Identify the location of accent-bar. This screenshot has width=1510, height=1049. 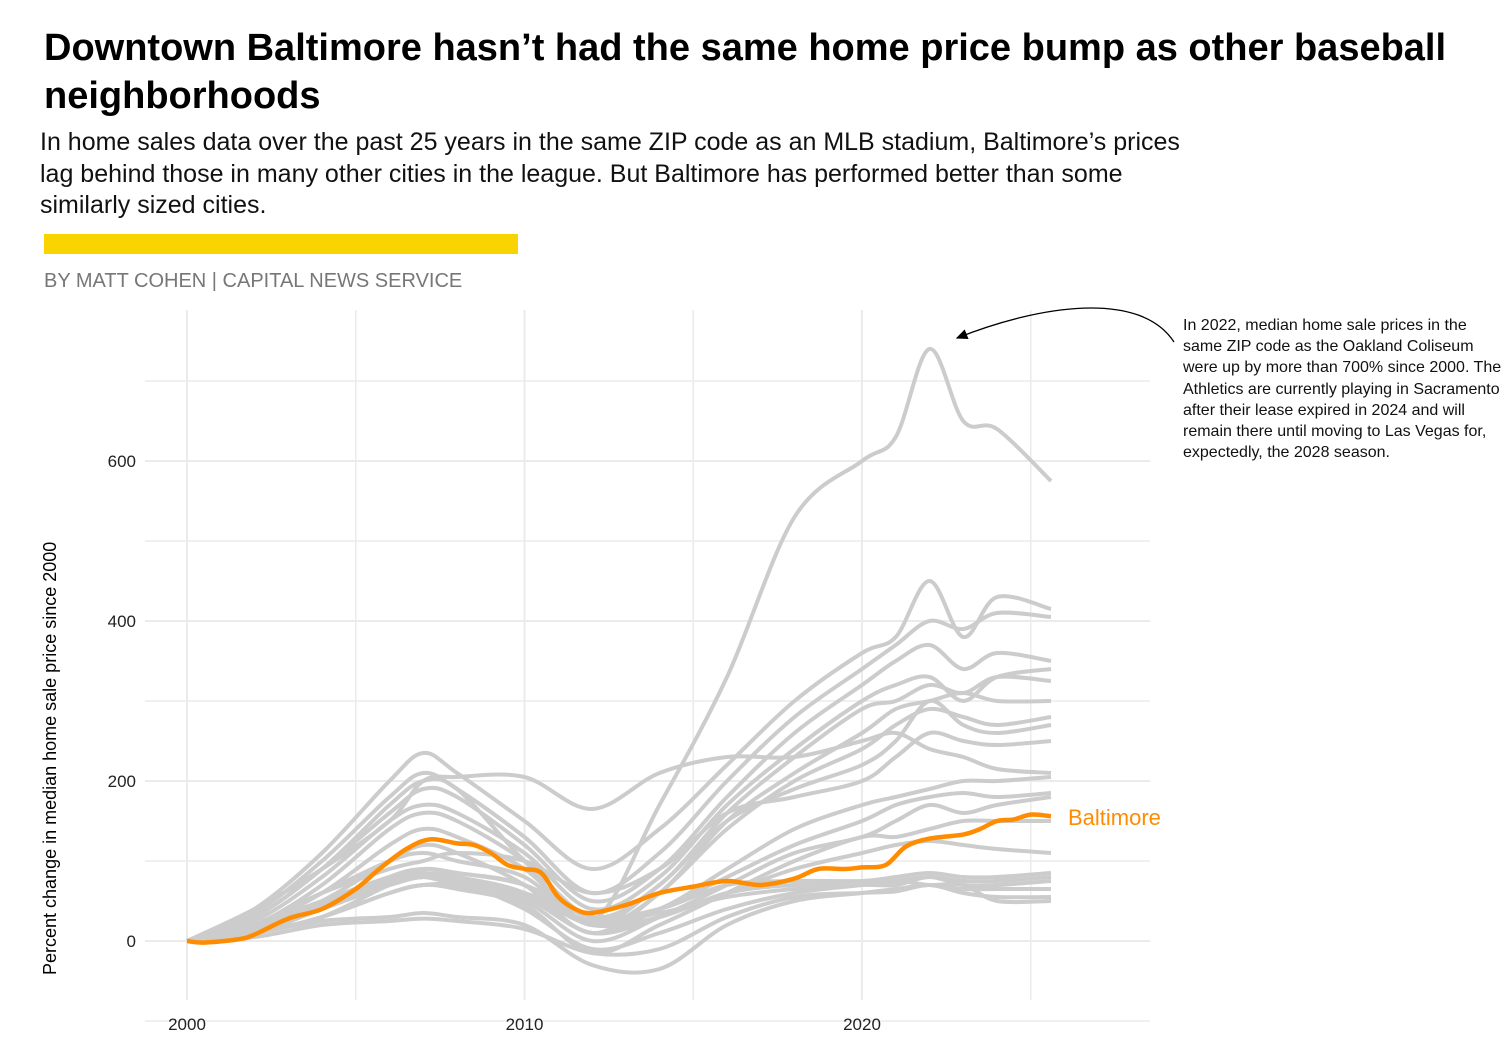
(281, 244).